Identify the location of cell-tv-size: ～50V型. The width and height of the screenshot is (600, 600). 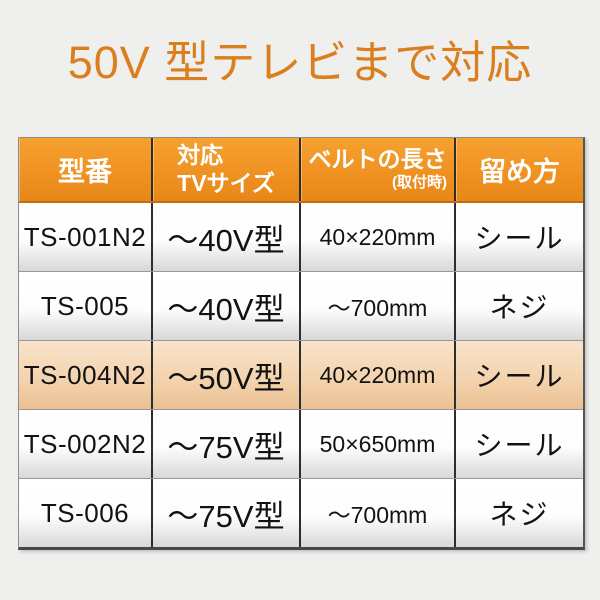
(227, 375).